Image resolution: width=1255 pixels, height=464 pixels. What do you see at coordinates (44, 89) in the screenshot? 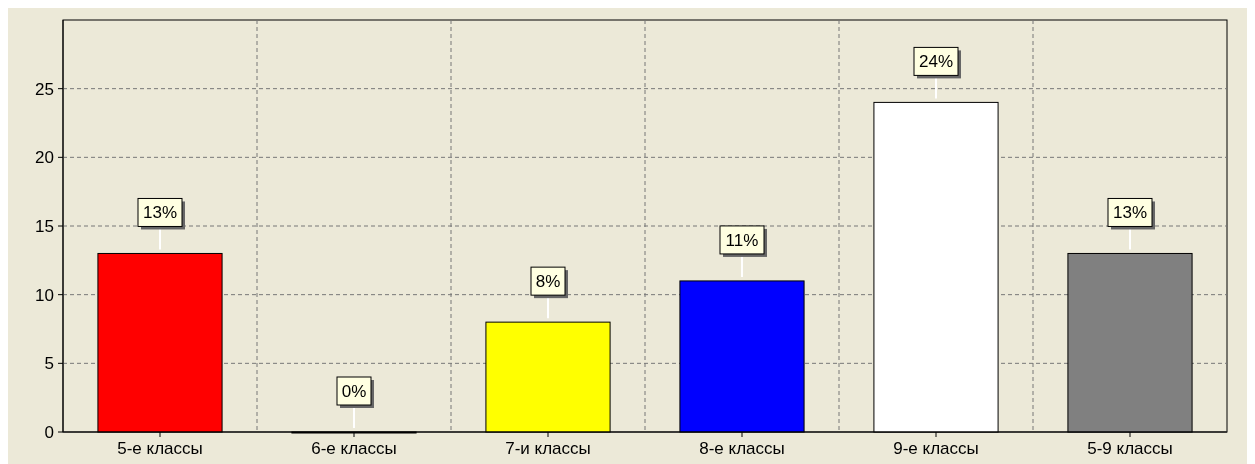
I see `y-tick-label: 25` at bounding box center [44, 89].